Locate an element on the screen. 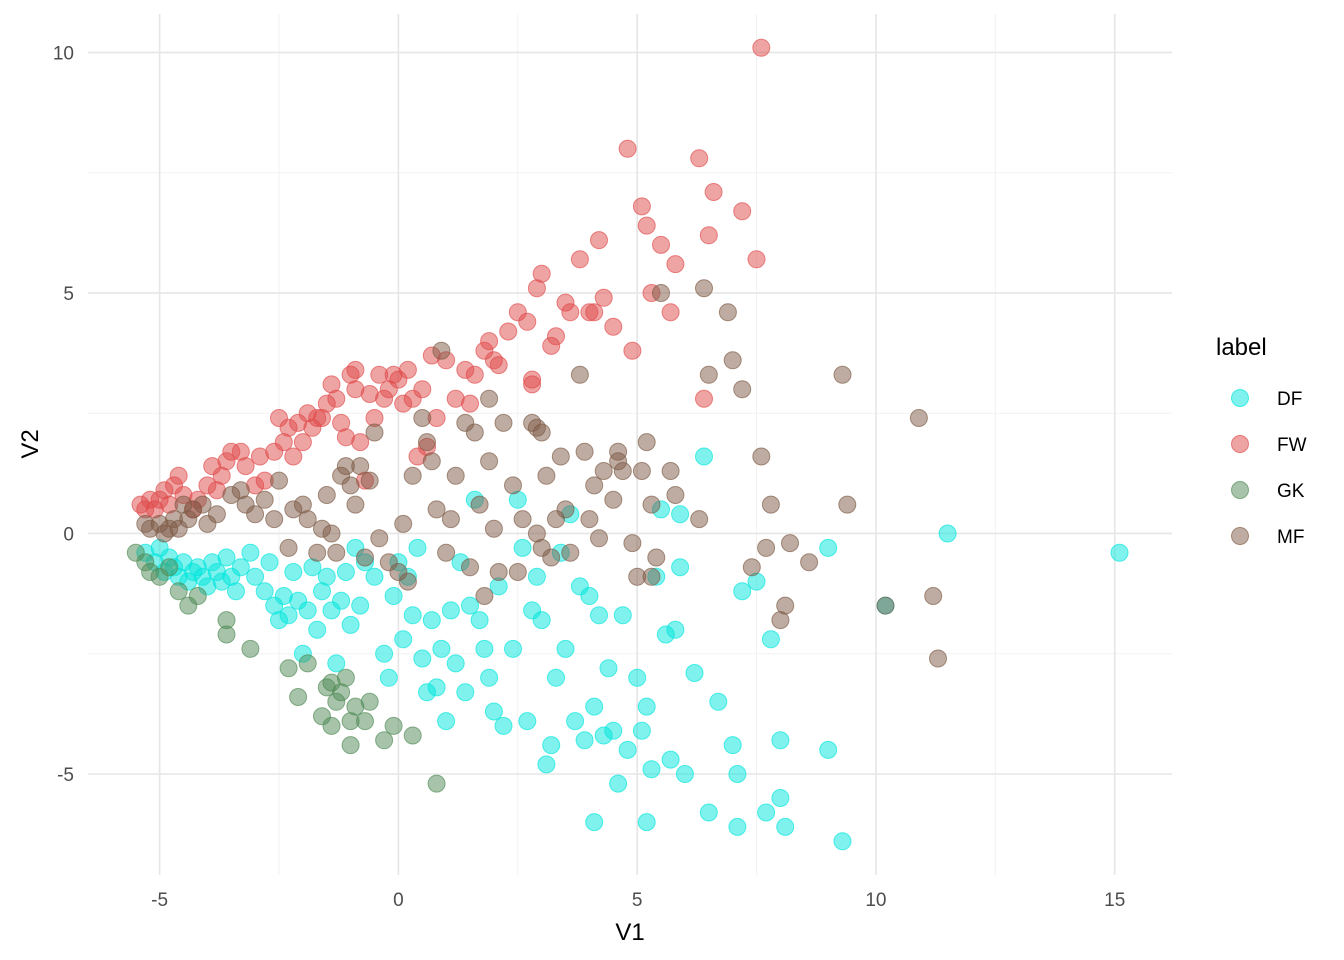  legend-label: FW is located at coordinates (1292, 445).